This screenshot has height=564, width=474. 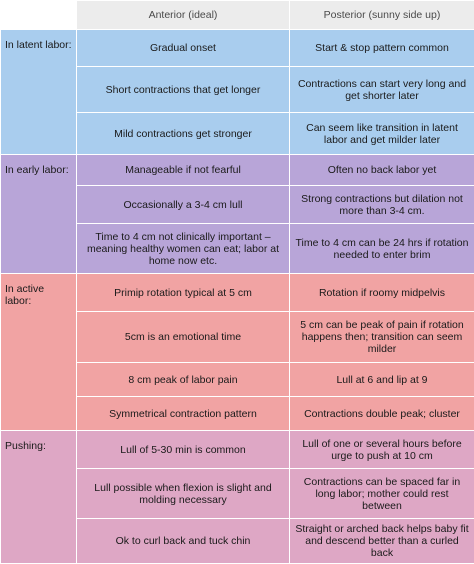 What do you see at coordinates (382, 293) in the screenshot?
I see `posterior-cell: Rotation if roomy midpelvis` at bounding box center [382, 293].